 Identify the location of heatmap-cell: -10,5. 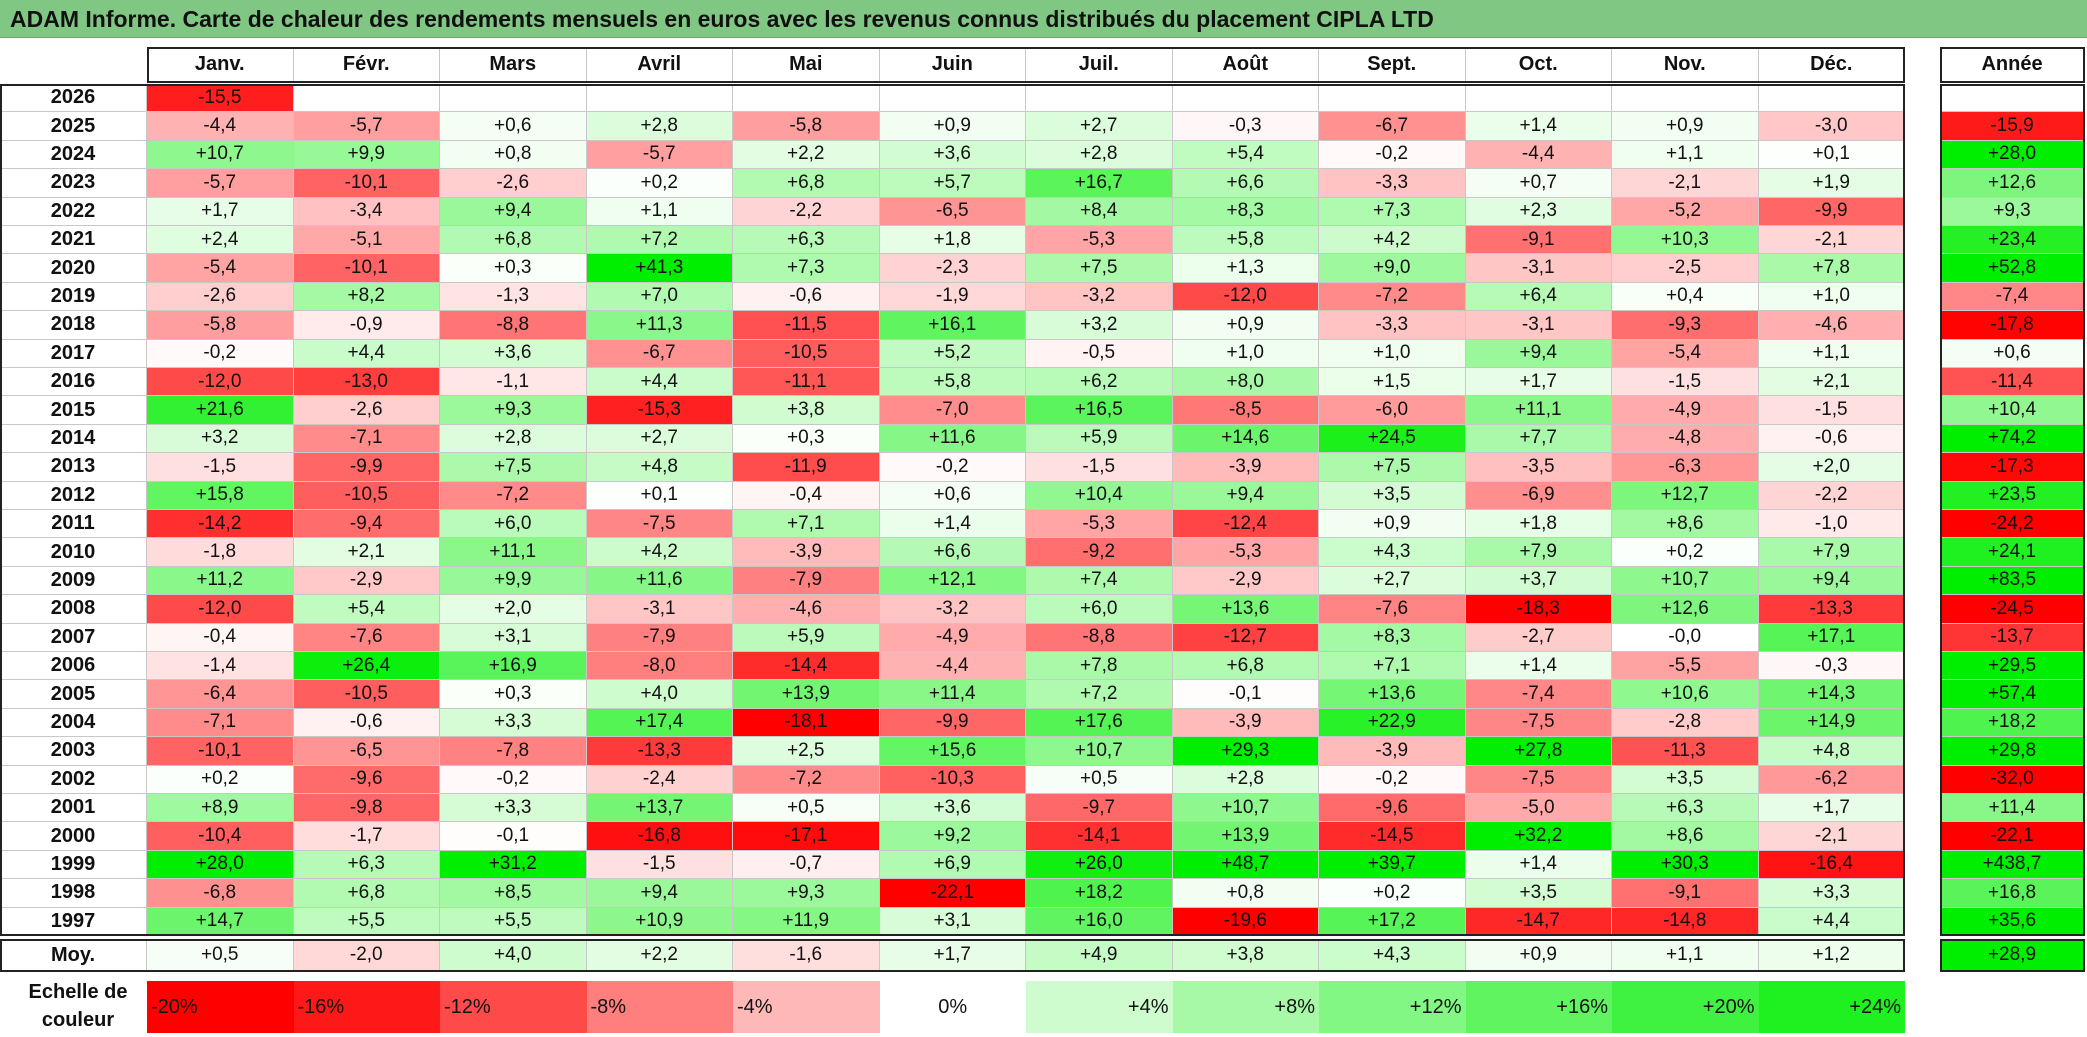
(366, 495).